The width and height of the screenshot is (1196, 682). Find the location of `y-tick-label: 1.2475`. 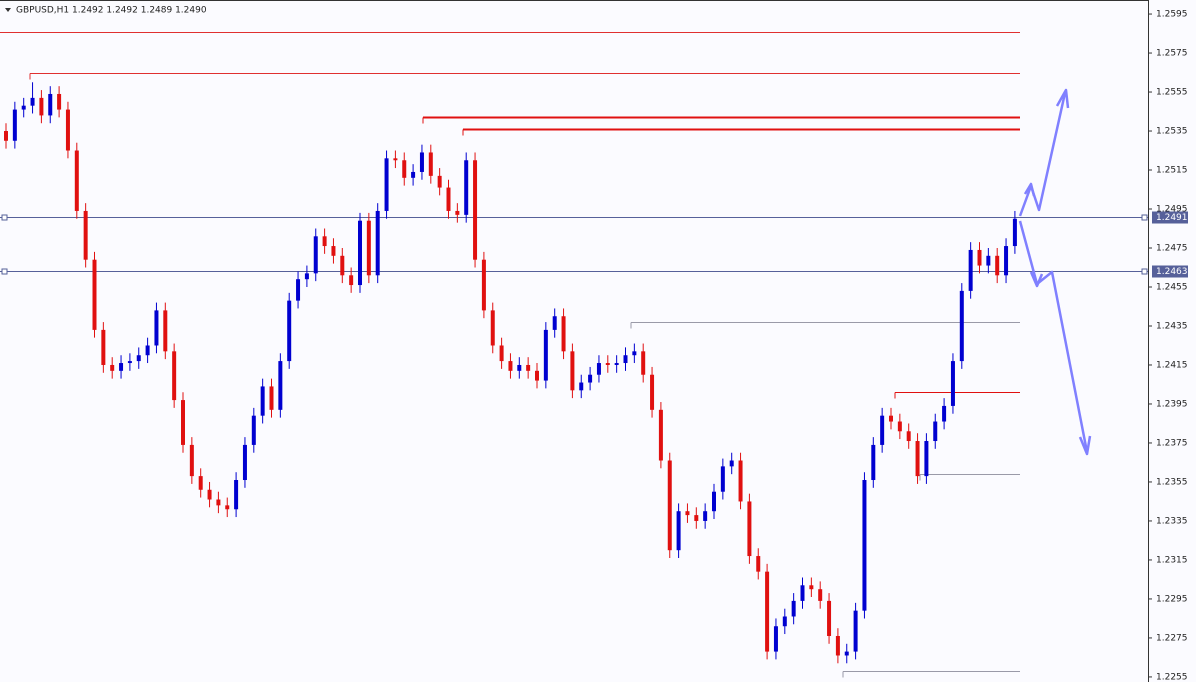

y-tick-label: 1.2475 is located at coordinates (1172, 249).